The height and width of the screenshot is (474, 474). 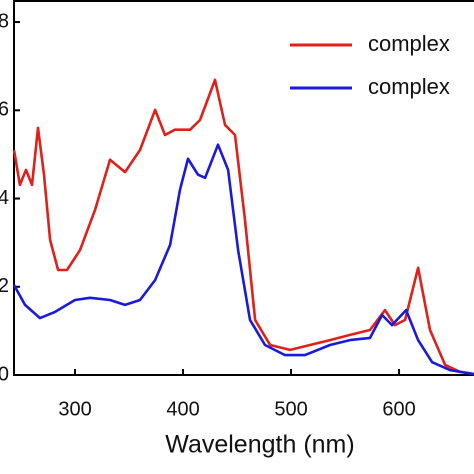 What do you see at coordinates (4, 21) in the screenshot?
I see `y-tick-label: 0.8` at bounding box center [4, 21].